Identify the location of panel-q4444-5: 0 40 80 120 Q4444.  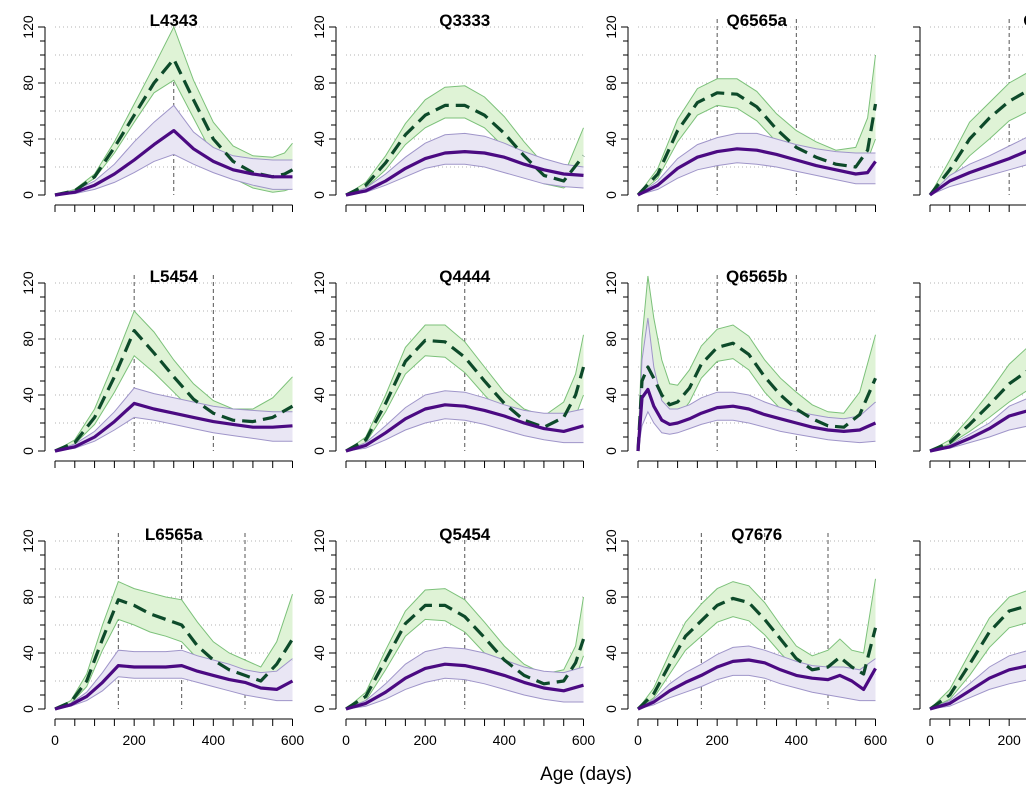
(448, 367).